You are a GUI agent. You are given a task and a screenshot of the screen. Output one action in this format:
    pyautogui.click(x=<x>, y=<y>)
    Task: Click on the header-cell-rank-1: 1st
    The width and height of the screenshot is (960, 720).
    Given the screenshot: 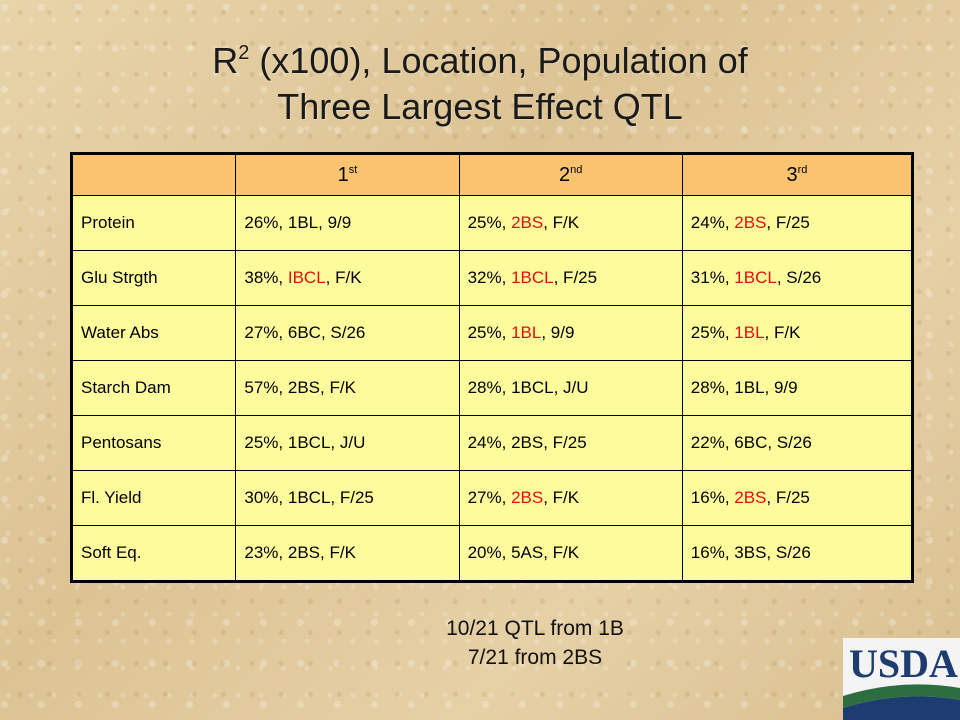 What is the action you would take?
    pyautogui.click(x=347, y=174)
    